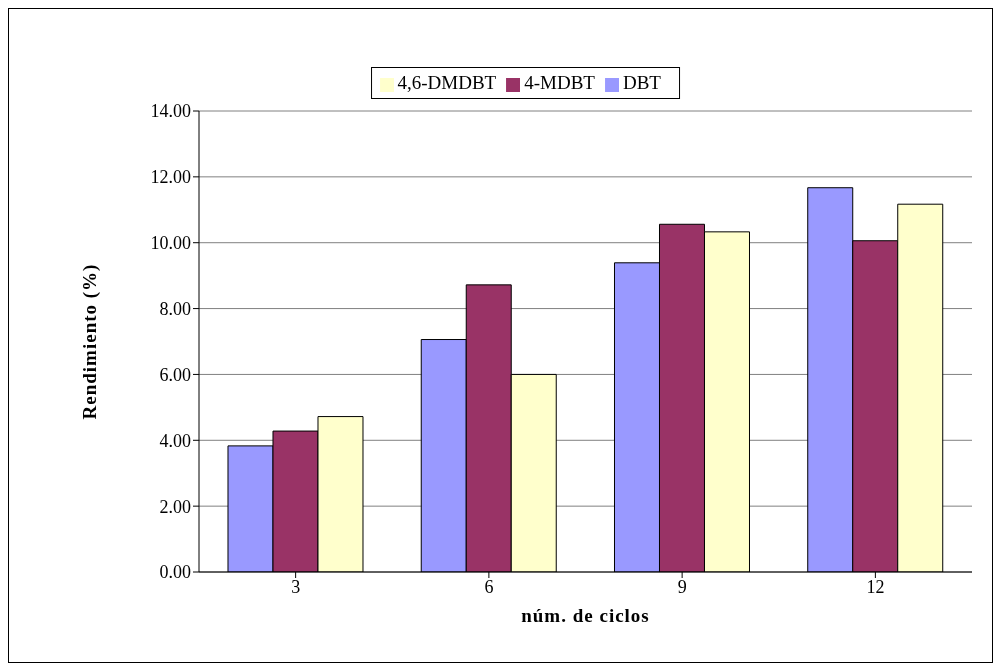 The image size is (1003, 671). What do you see at coordinates (682, 586) in the screenshot?
I see `x-tick-label: 9` at bounding box center [682, 586].